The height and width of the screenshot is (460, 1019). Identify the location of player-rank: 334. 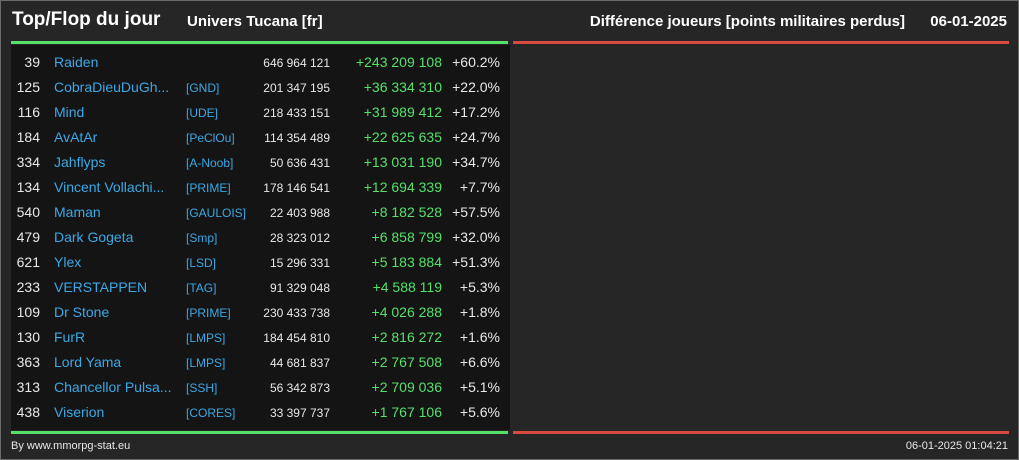
(28, 162).